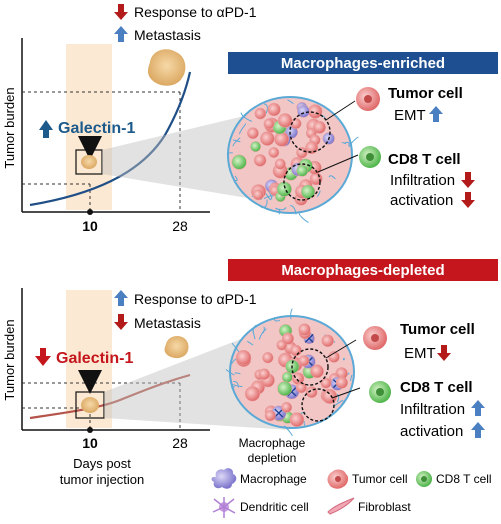  What do you see at coordinates (410, 115) in the screenshot?
I see `top-emt-label: EMT` at bounding box center [410, 115].